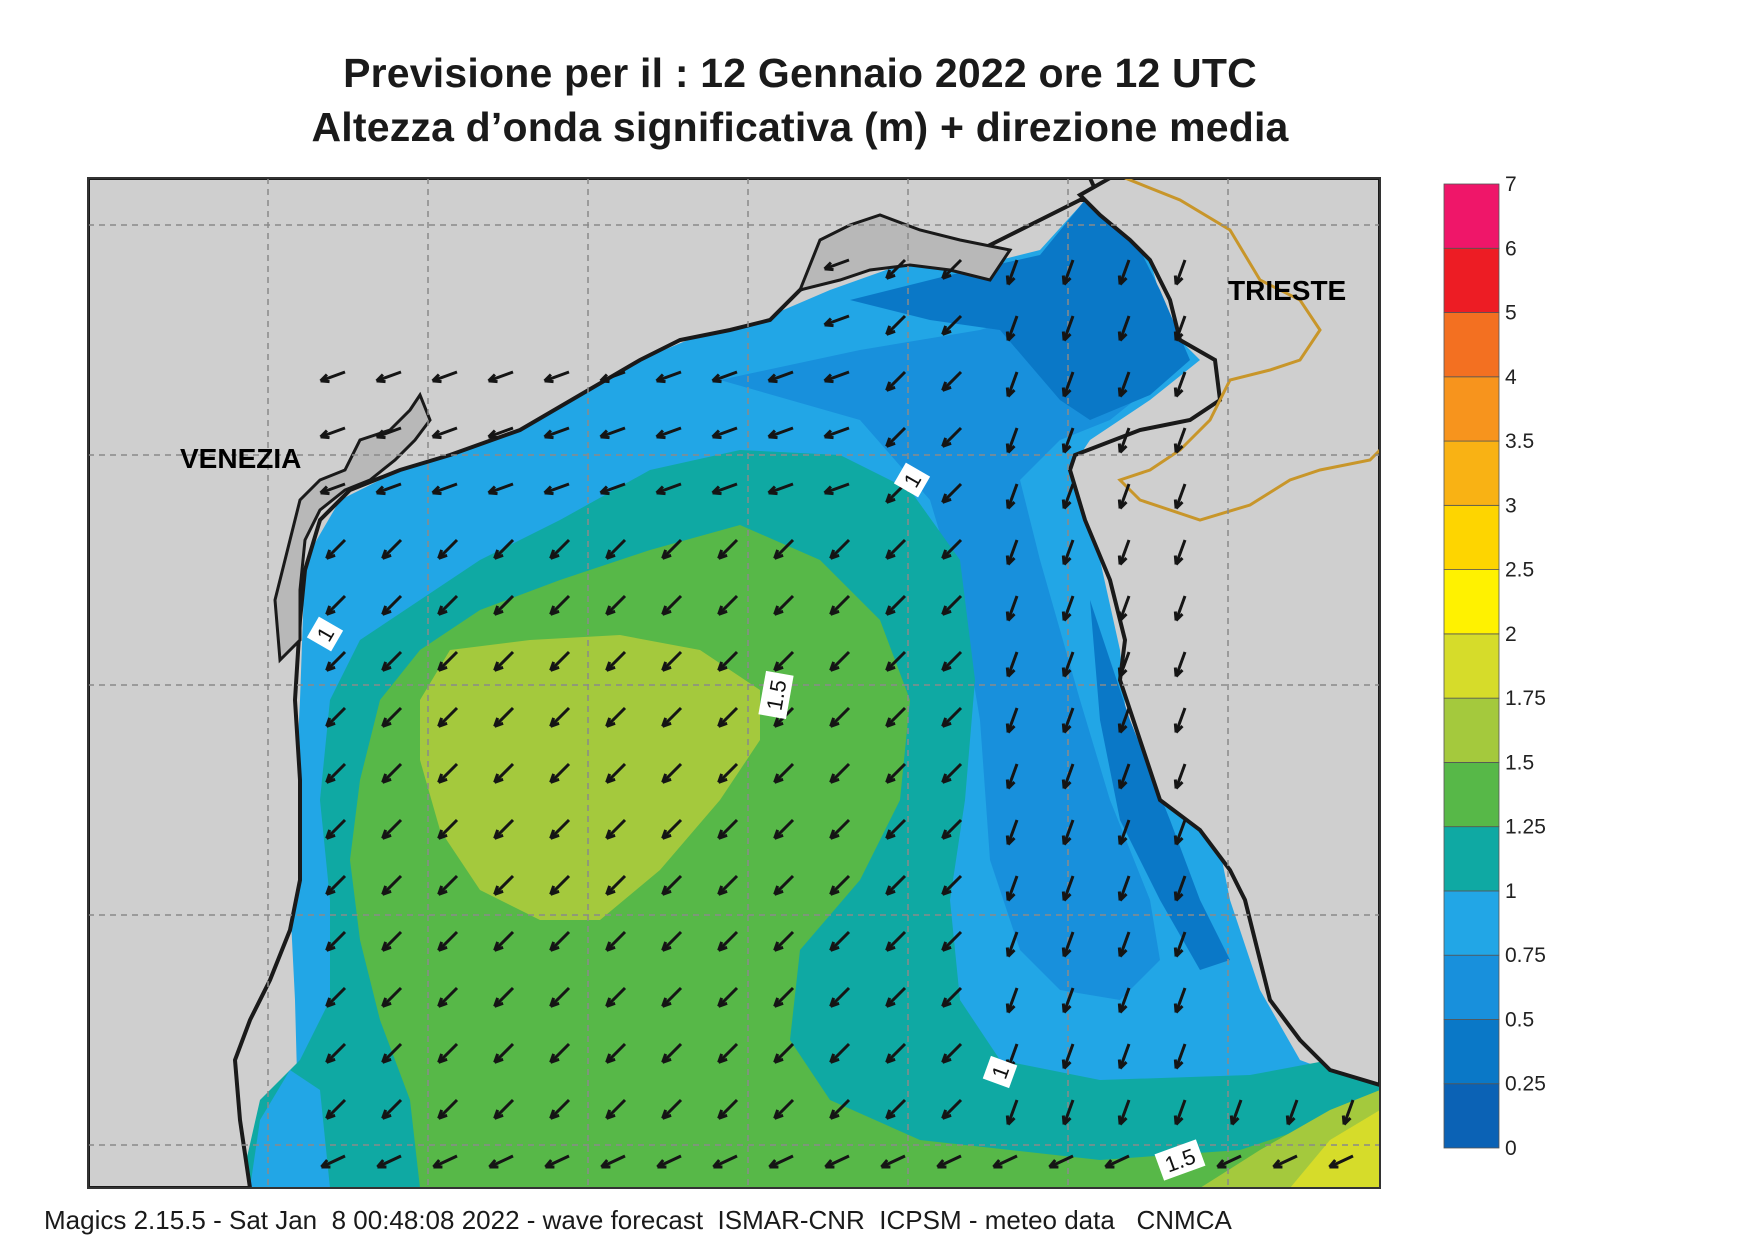 The width and height of the screenshot is (1755, 1242). I want to click on land-east, so click(1223, 633).